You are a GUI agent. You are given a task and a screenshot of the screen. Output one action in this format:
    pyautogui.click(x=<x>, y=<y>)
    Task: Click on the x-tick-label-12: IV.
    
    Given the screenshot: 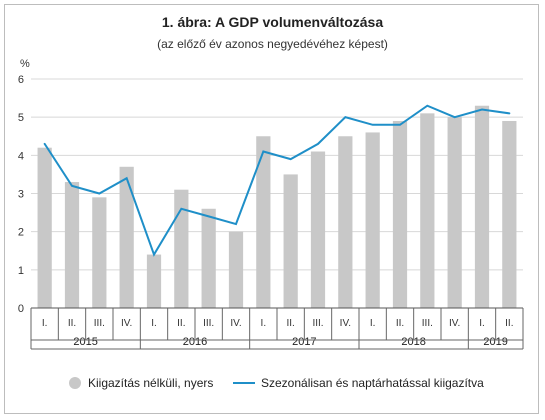 What is the action you would take?
    pyautogui.click(x=345, y=323)
    